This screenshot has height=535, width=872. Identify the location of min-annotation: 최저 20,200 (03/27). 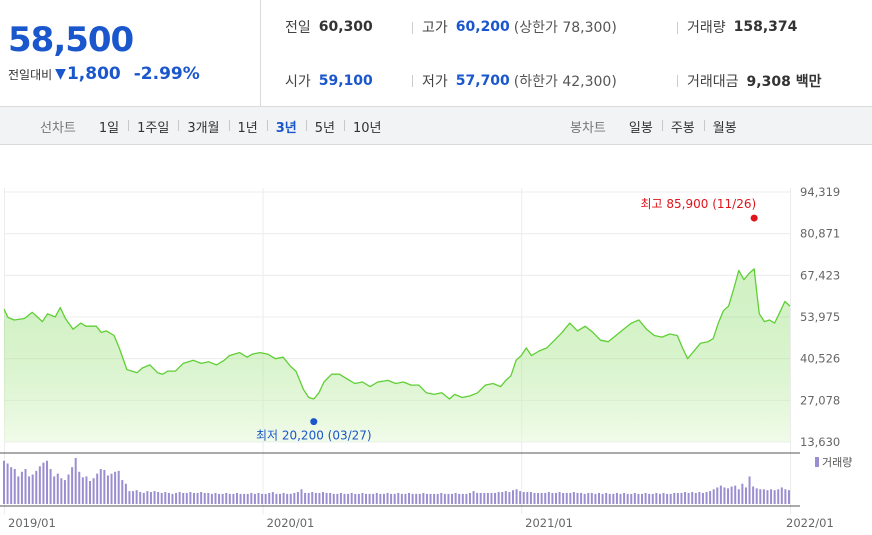
(314, 436).